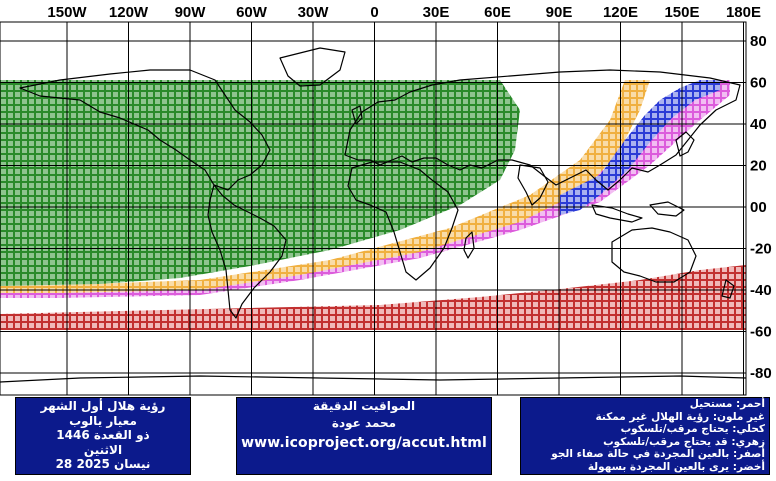 The width and height of the screenshot is (776, 481). What do you see at coordinates (761, 249) in the screenshot?
I see `latitude-label: -20` at bounding box center [761, 249].